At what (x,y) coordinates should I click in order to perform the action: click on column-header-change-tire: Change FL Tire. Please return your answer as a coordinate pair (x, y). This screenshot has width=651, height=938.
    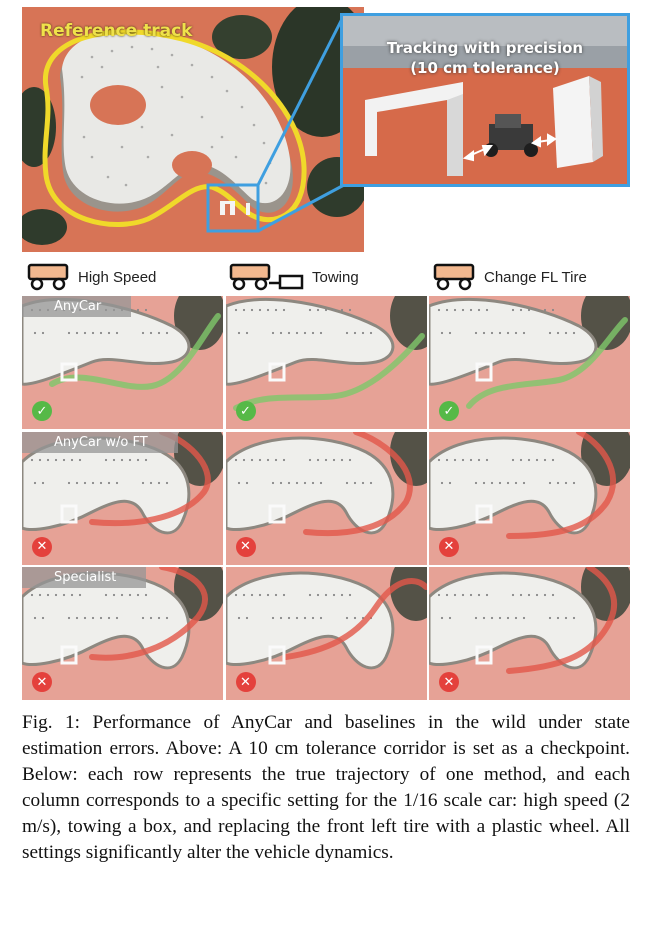
    Looking at the image, I should click on (509, 277).